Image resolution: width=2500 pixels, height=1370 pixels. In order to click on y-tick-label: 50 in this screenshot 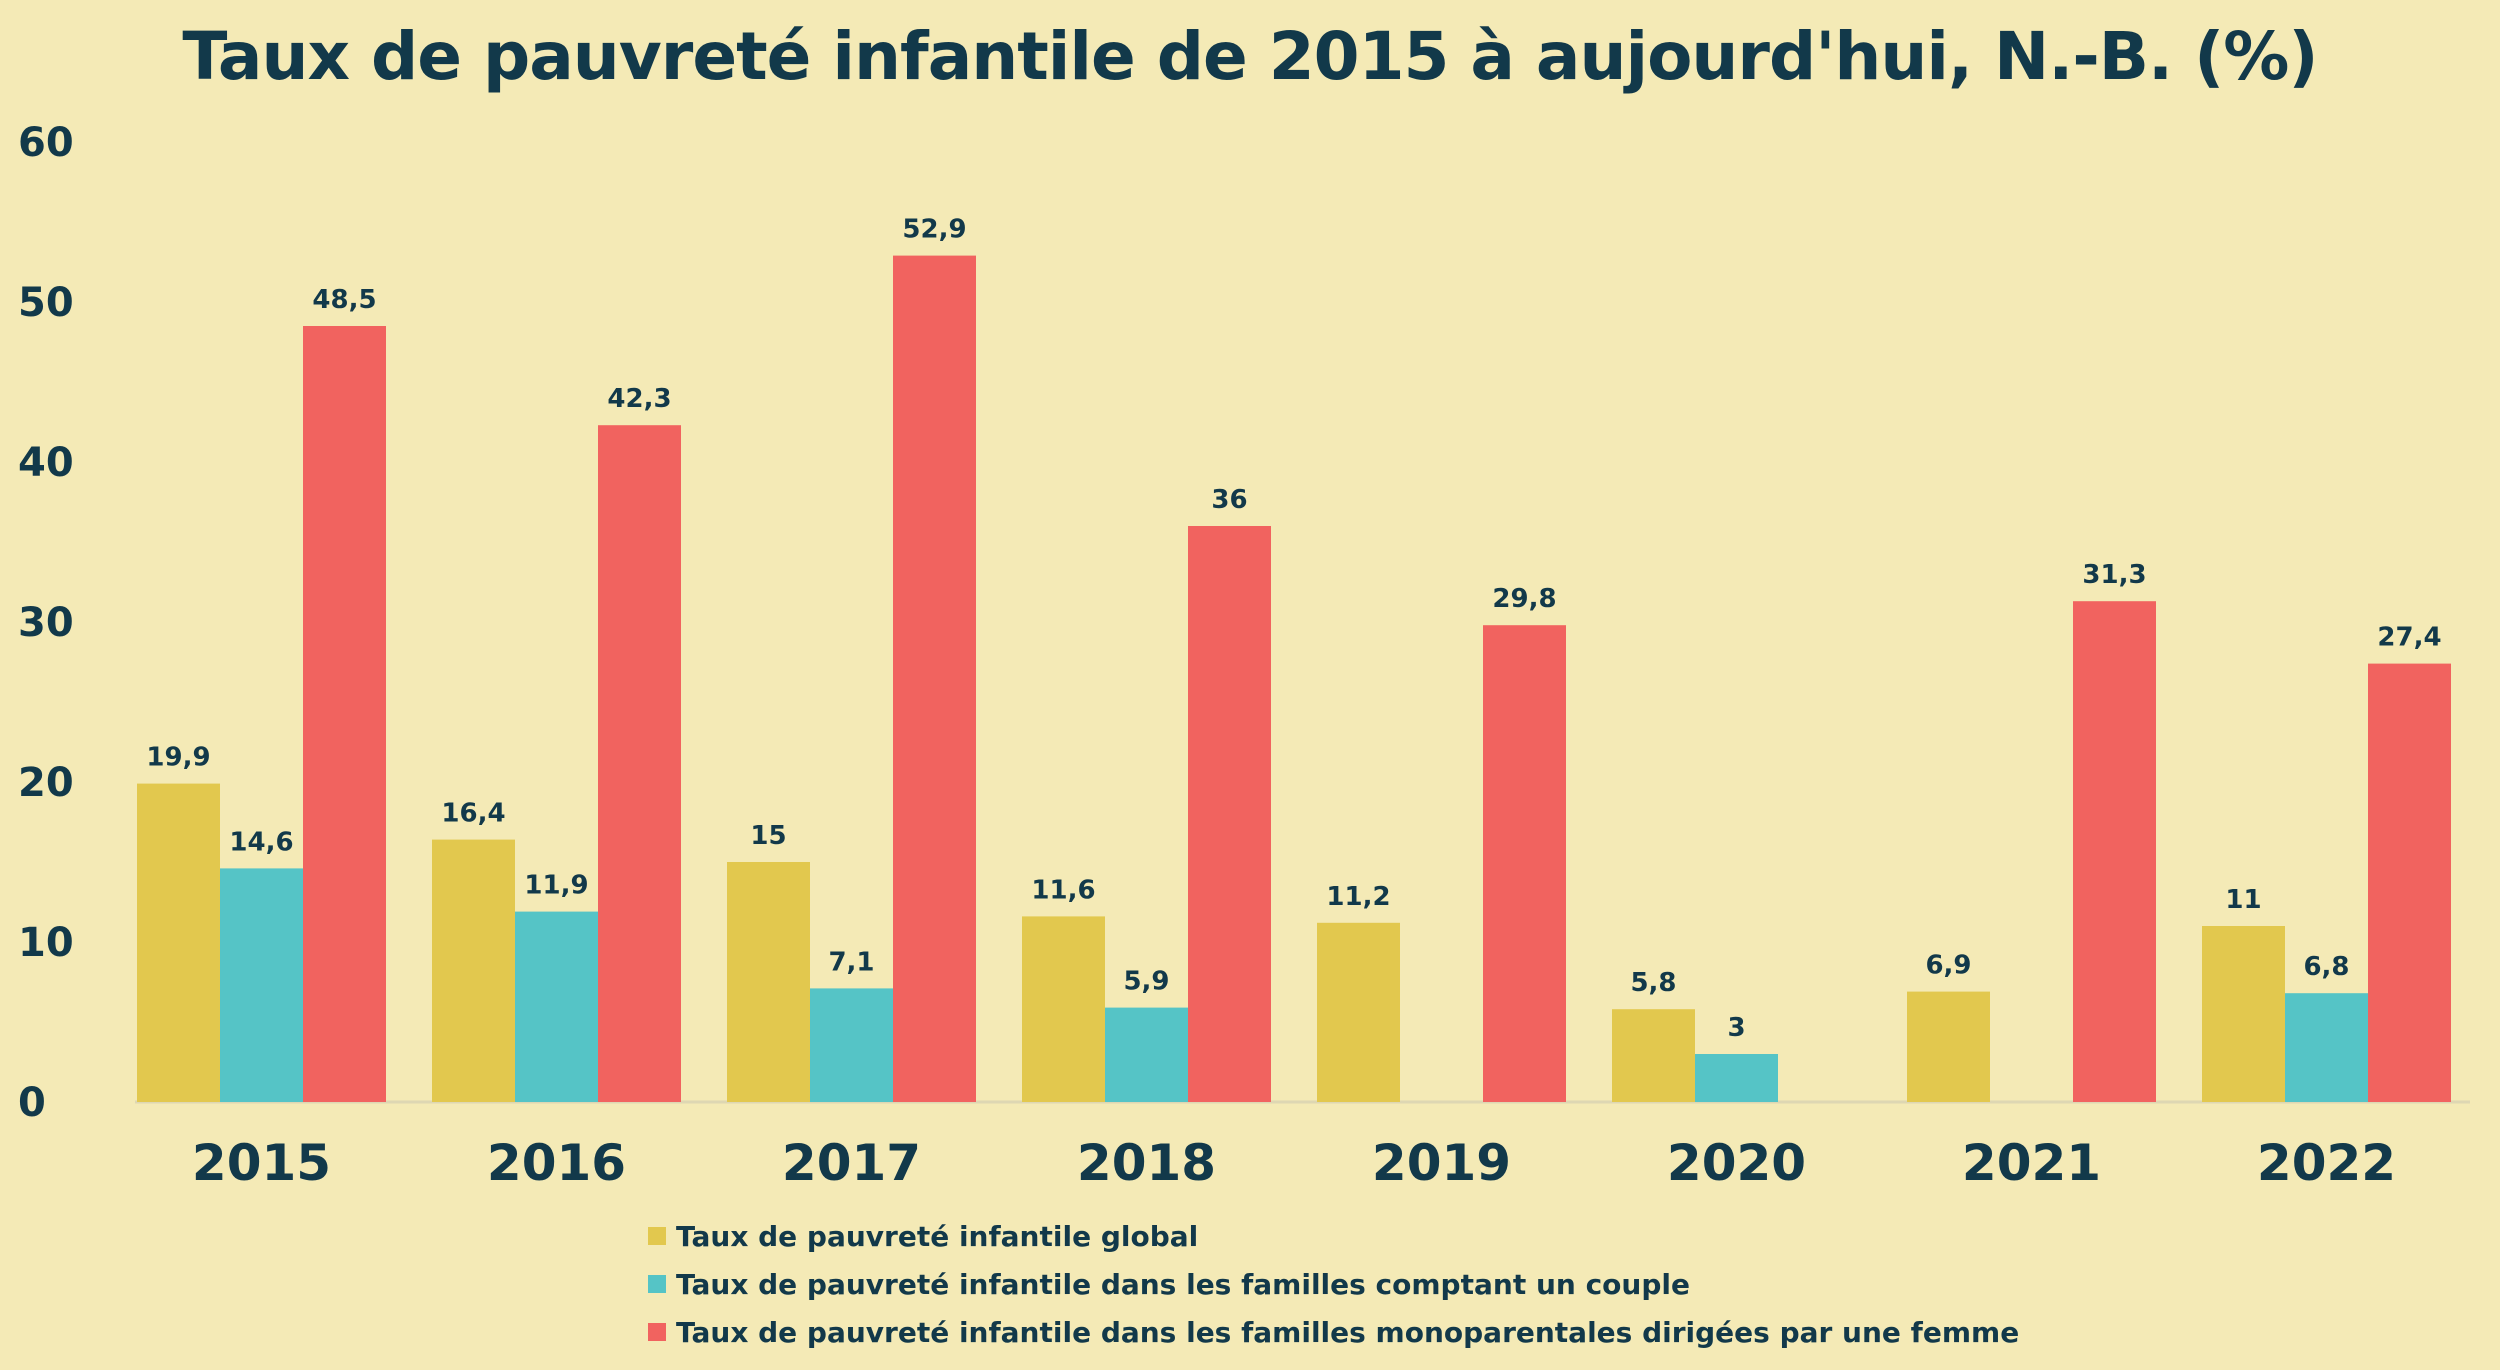, I will do `click(46, 303)`.